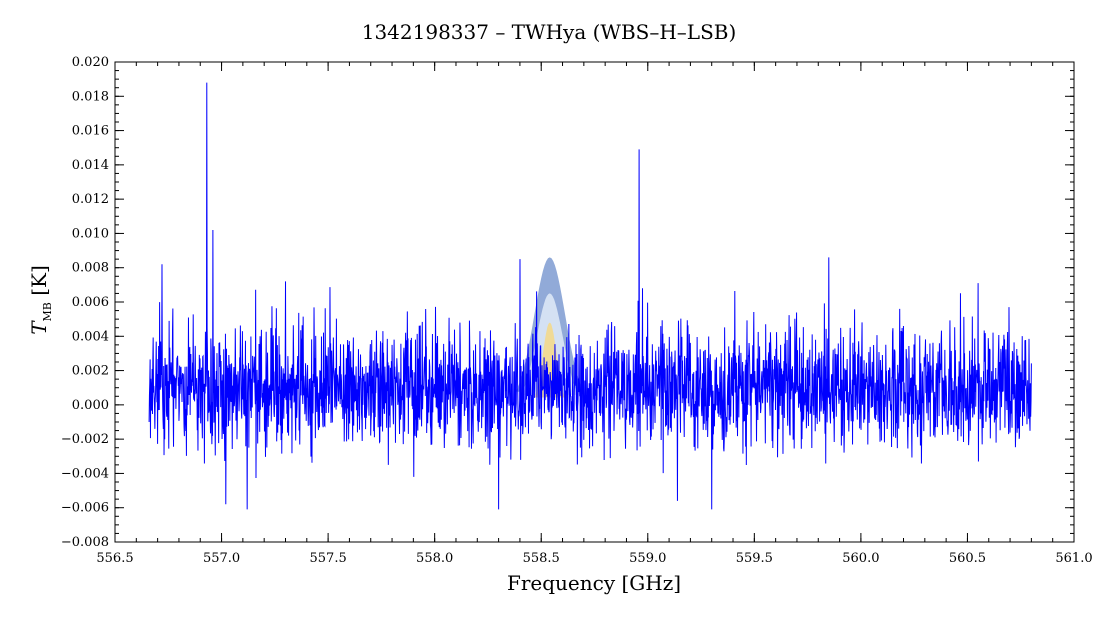 The image size is (1099, 618). I want to click on chart-title: 1342198337 – TWHya (WBS–H–LSB), so click(549, 32).